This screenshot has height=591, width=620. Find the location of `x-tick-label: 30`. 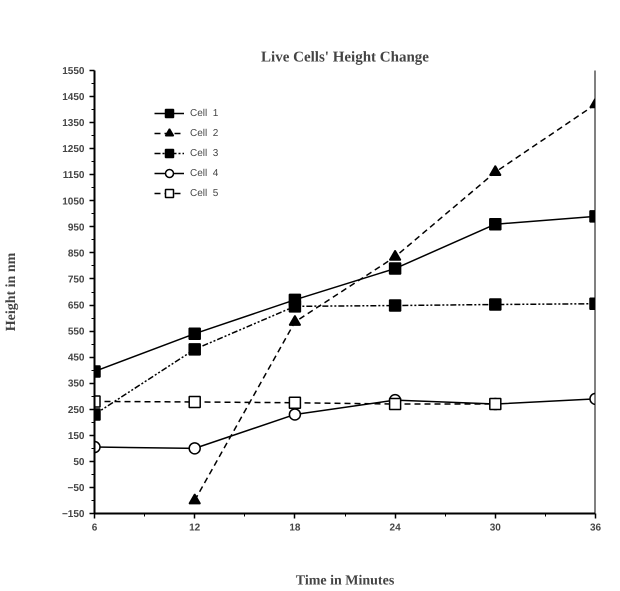

x-tick-label: 30 is located at coordinates (496, 528).